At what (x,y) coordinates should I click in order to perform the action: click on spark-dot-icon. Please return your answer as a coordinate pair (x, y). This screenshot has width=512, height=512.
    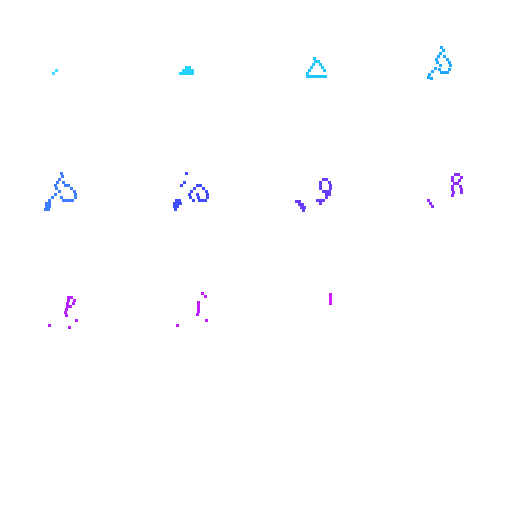
    Looking at the image, I should click on (55, 72).